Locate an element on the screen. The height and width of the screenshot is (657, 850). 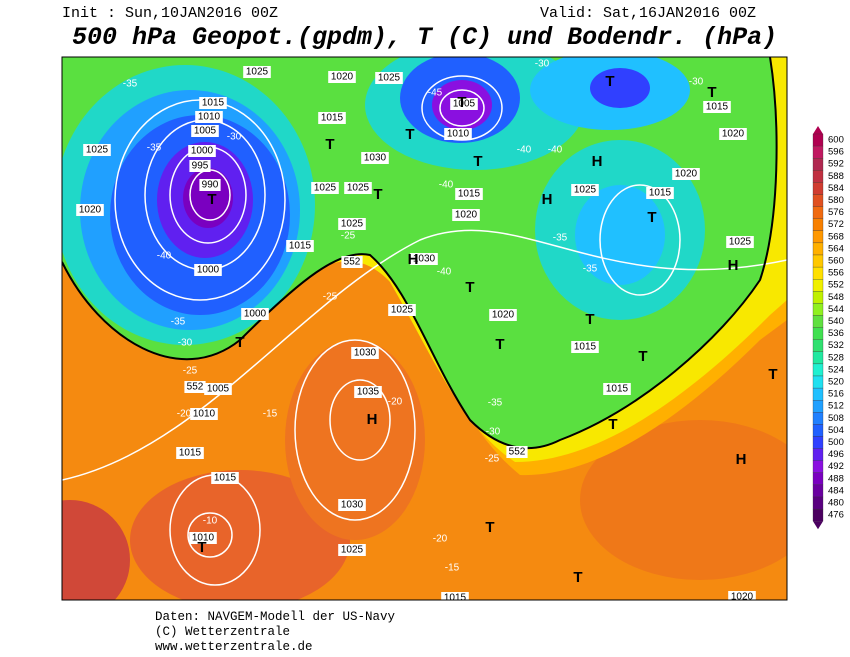
colorbar-label: 580 is located at coordinates (836, 200).